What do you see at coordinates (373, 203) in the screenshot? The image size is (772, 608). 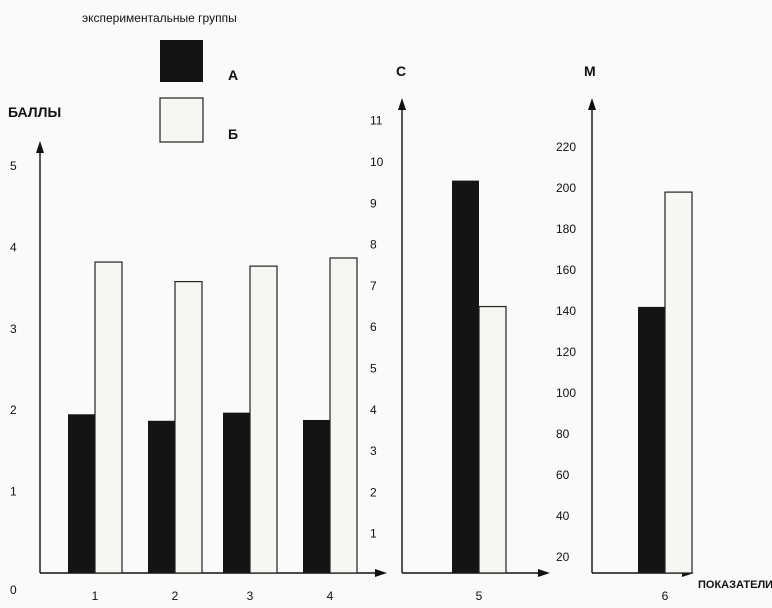 I see `y-tick-label: 9` at bounding box center [373, 203].